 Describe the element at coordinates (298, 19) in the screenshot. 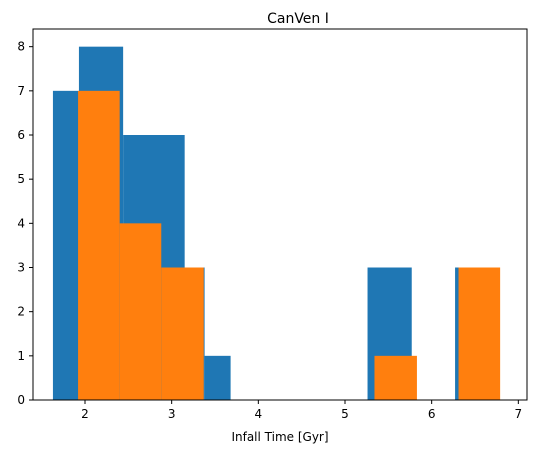

I see `chart-title: CanVen I` at that location.